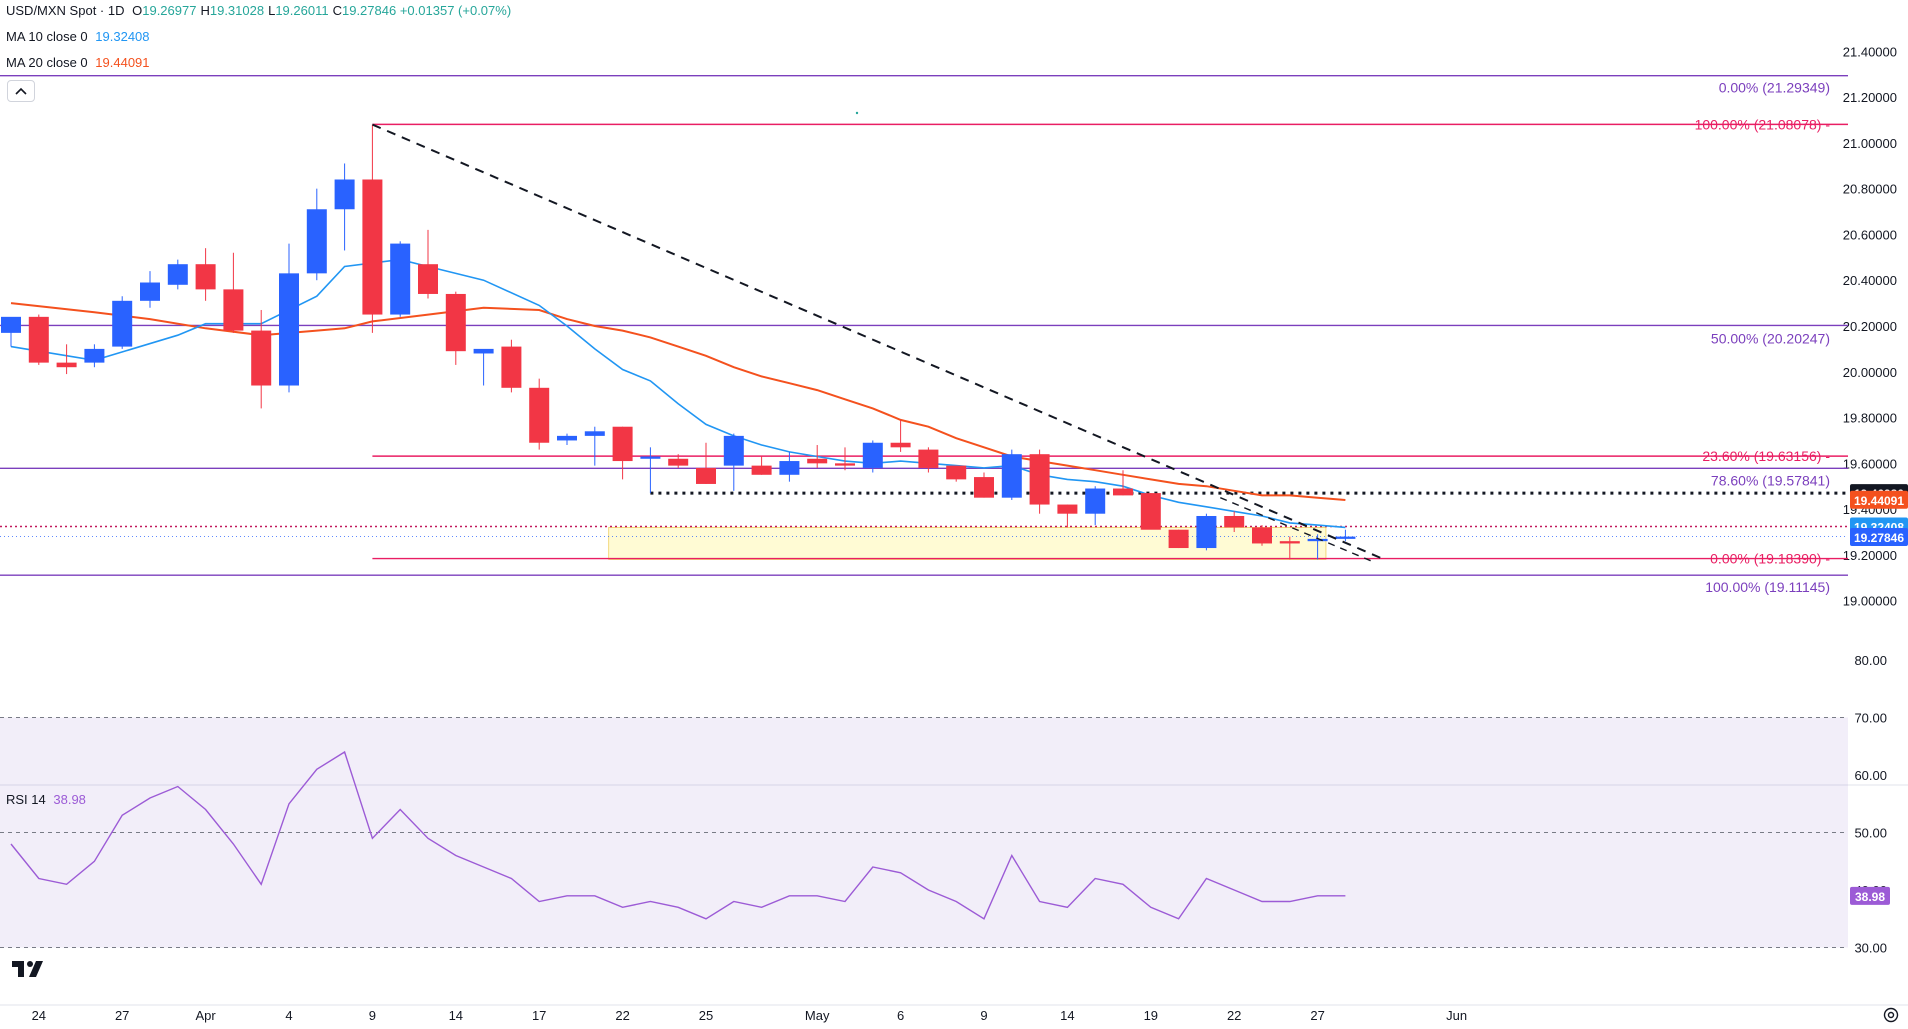  Describe the element at coordinates (1870, 718) in the screenshot. I see `rsi-axis-tick: 70.00` at that location.